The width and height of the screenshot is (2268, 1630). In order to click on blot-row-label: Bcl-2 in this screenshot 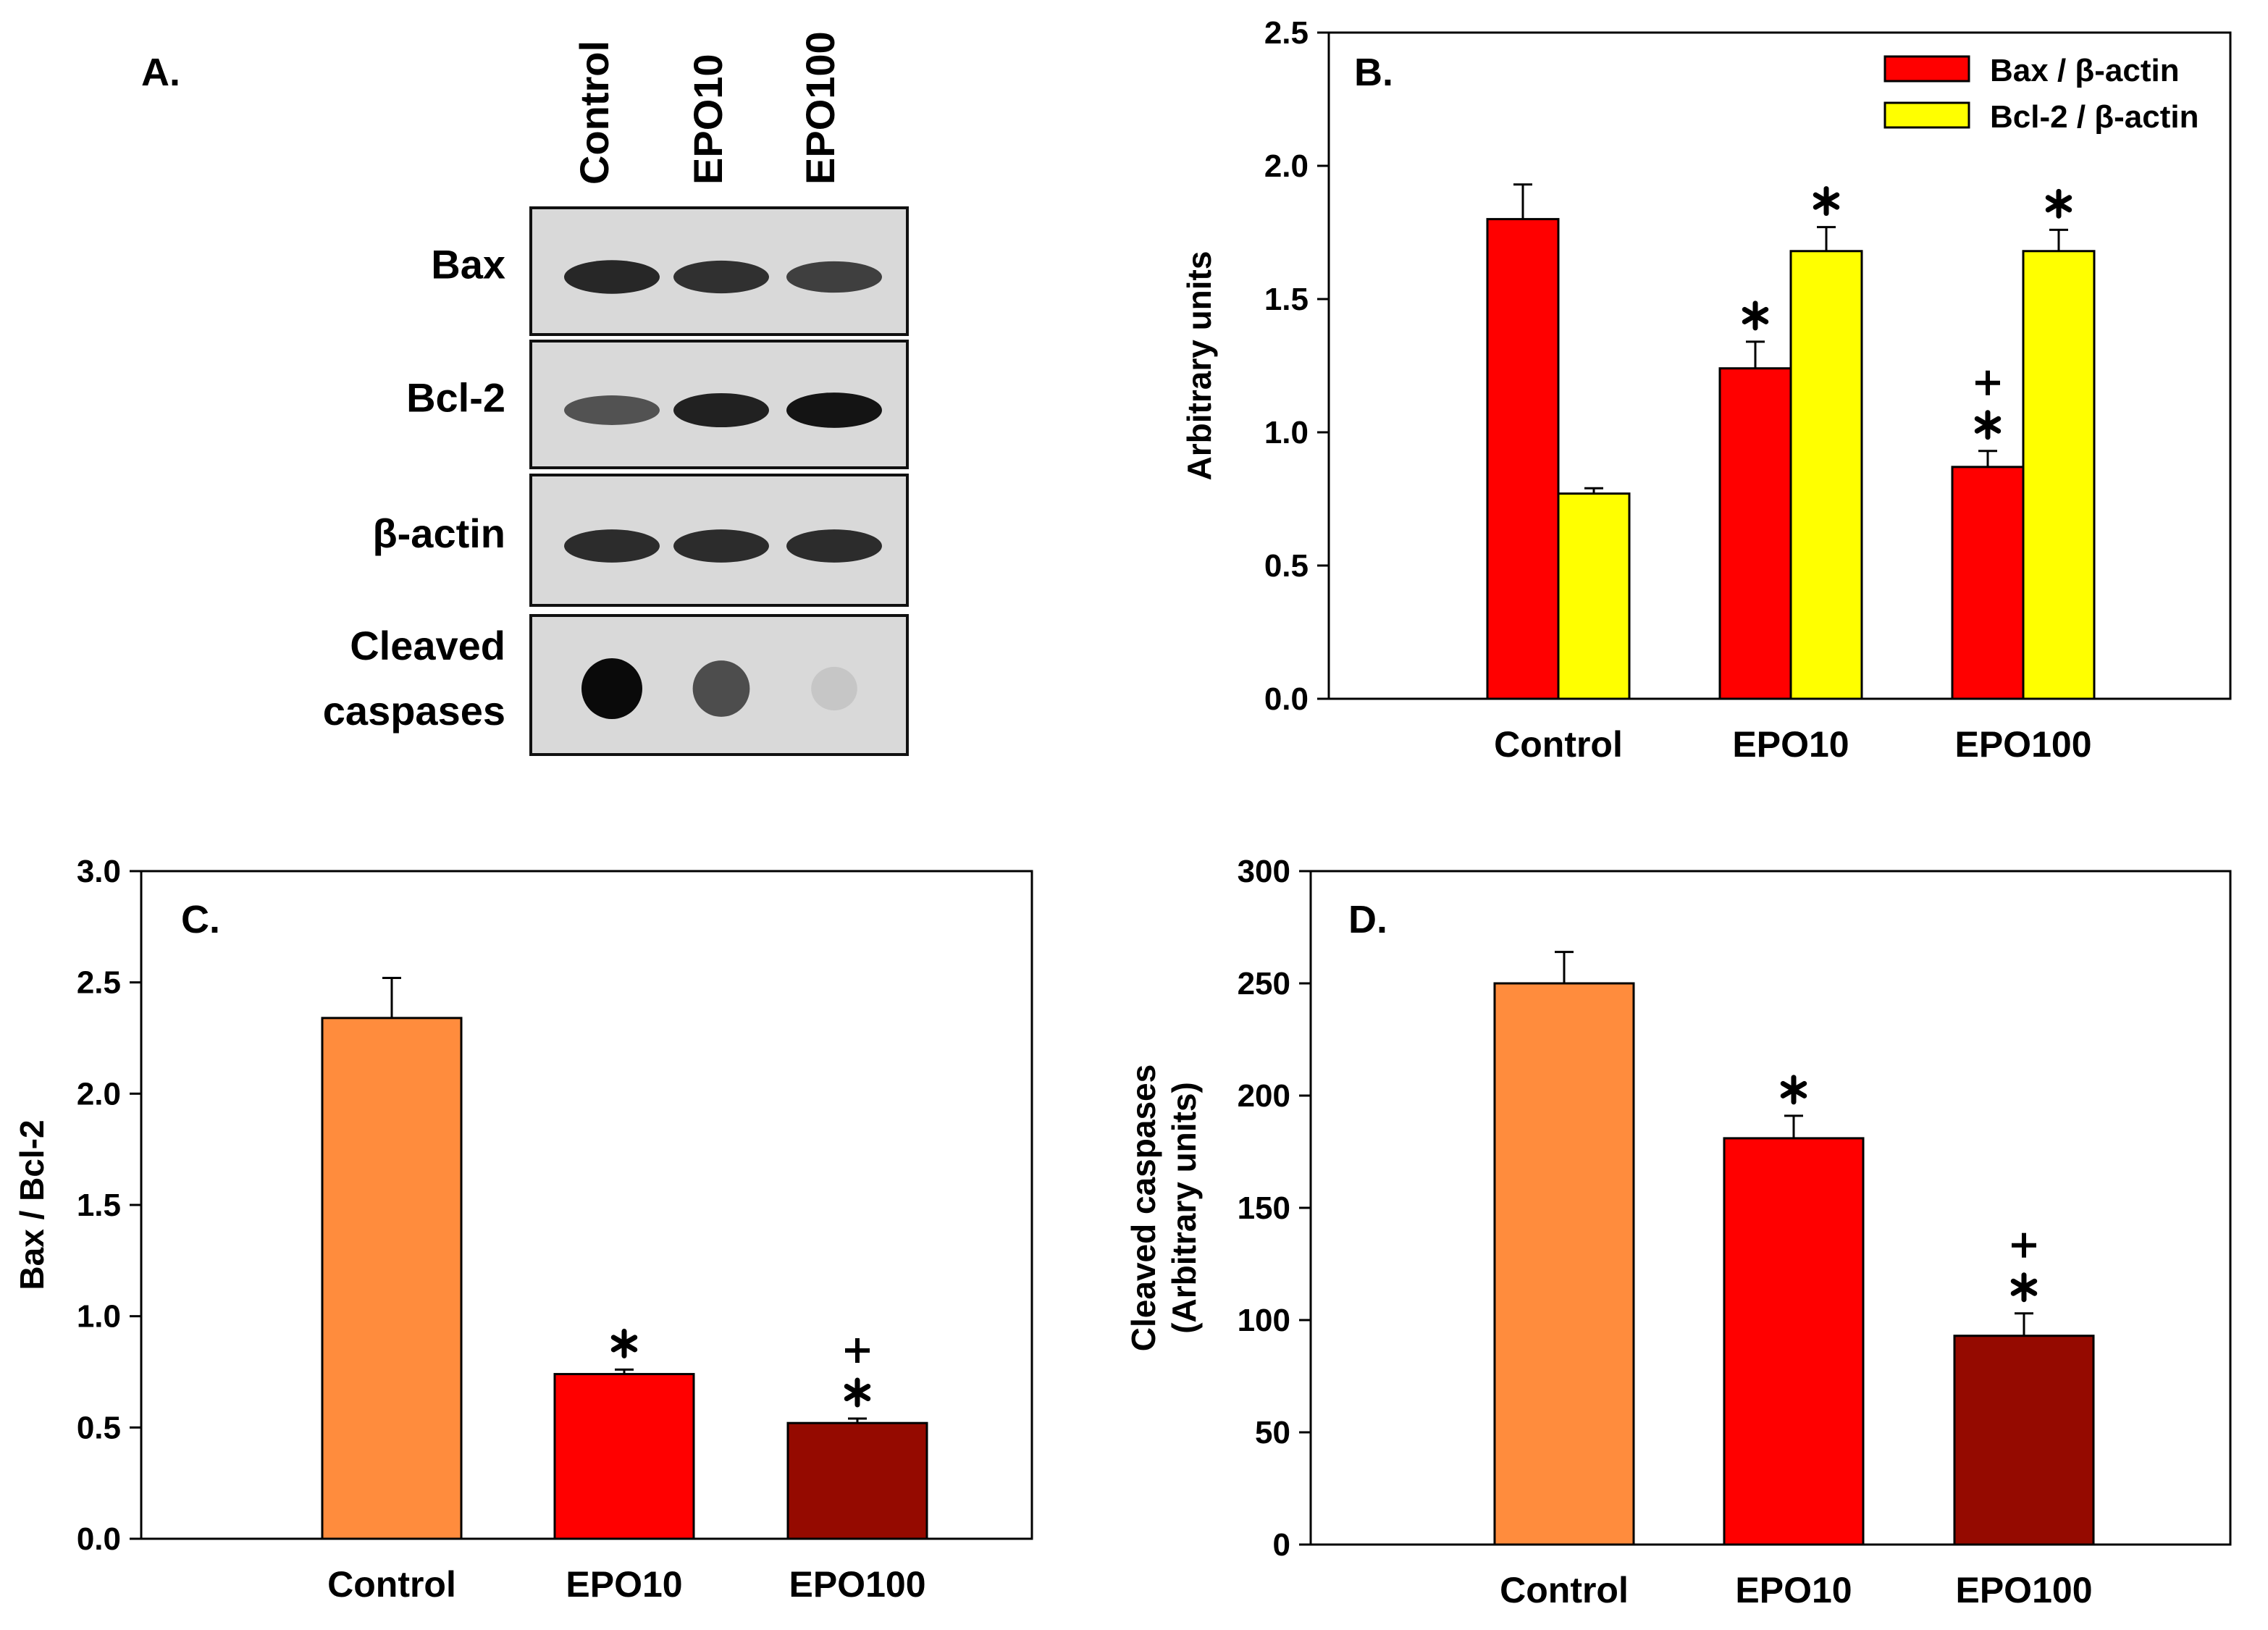, I will do `click(455, 398)`.